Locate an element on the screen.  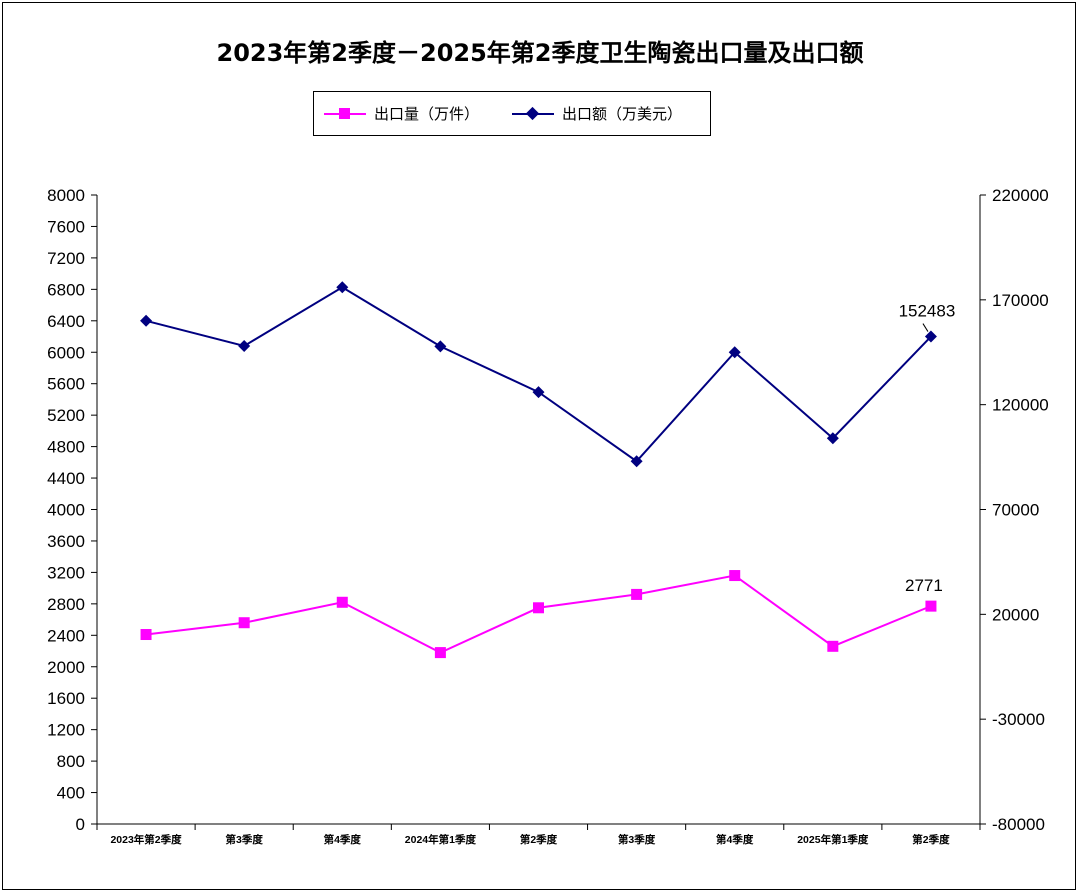
left-tick-label: 2000 is located at coordinates (66, 667).